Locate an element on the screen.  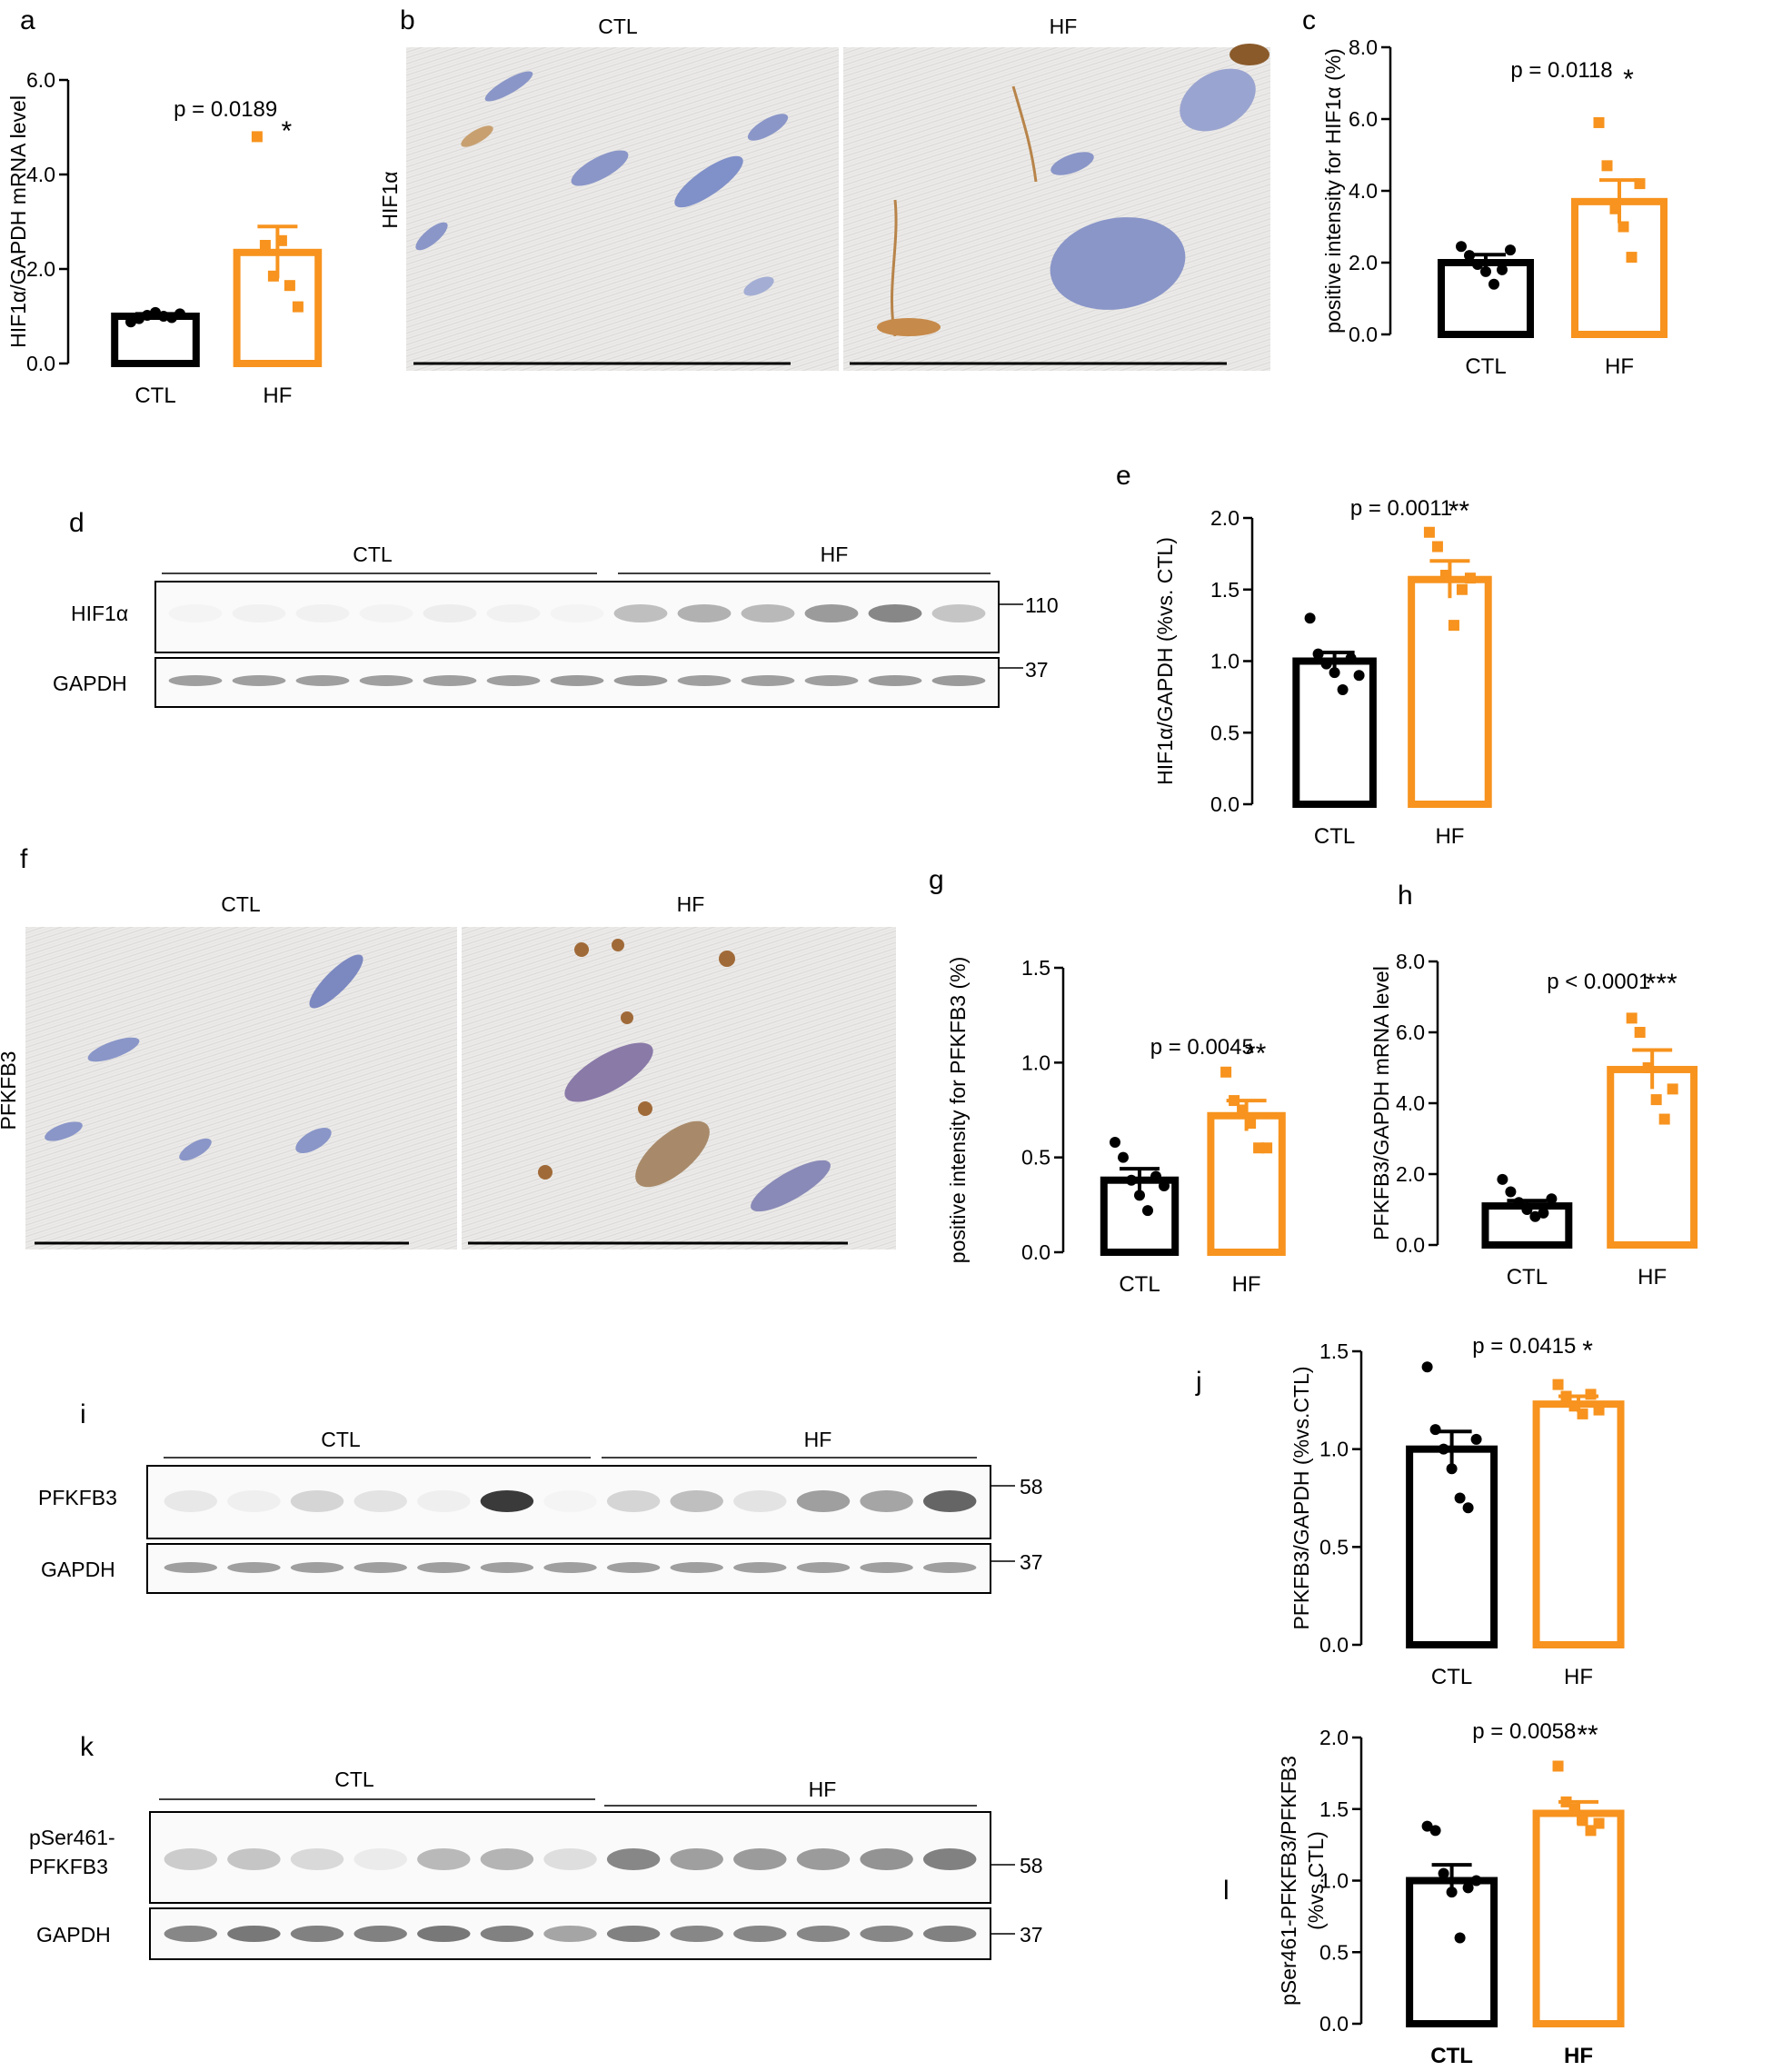
micrograph-hf-pfkfb3 is located at coordinates (679, 1088).